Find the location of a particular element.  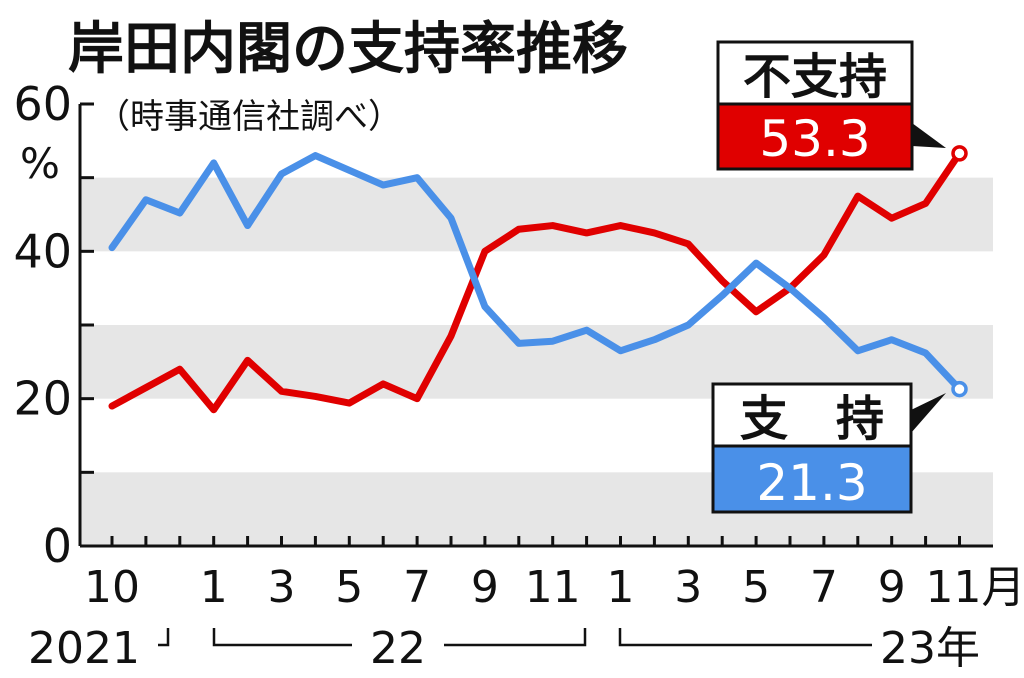

year-label: 23年 is located at coordinates (930, 648).